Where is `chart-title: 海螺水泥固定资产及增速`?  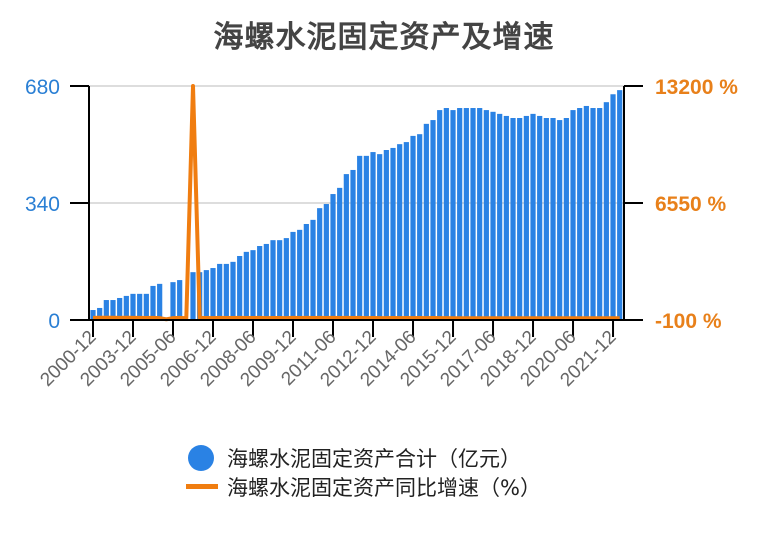 chart-title: 海螺水泥固定资产及增速 is located at coordinates (384, 37).